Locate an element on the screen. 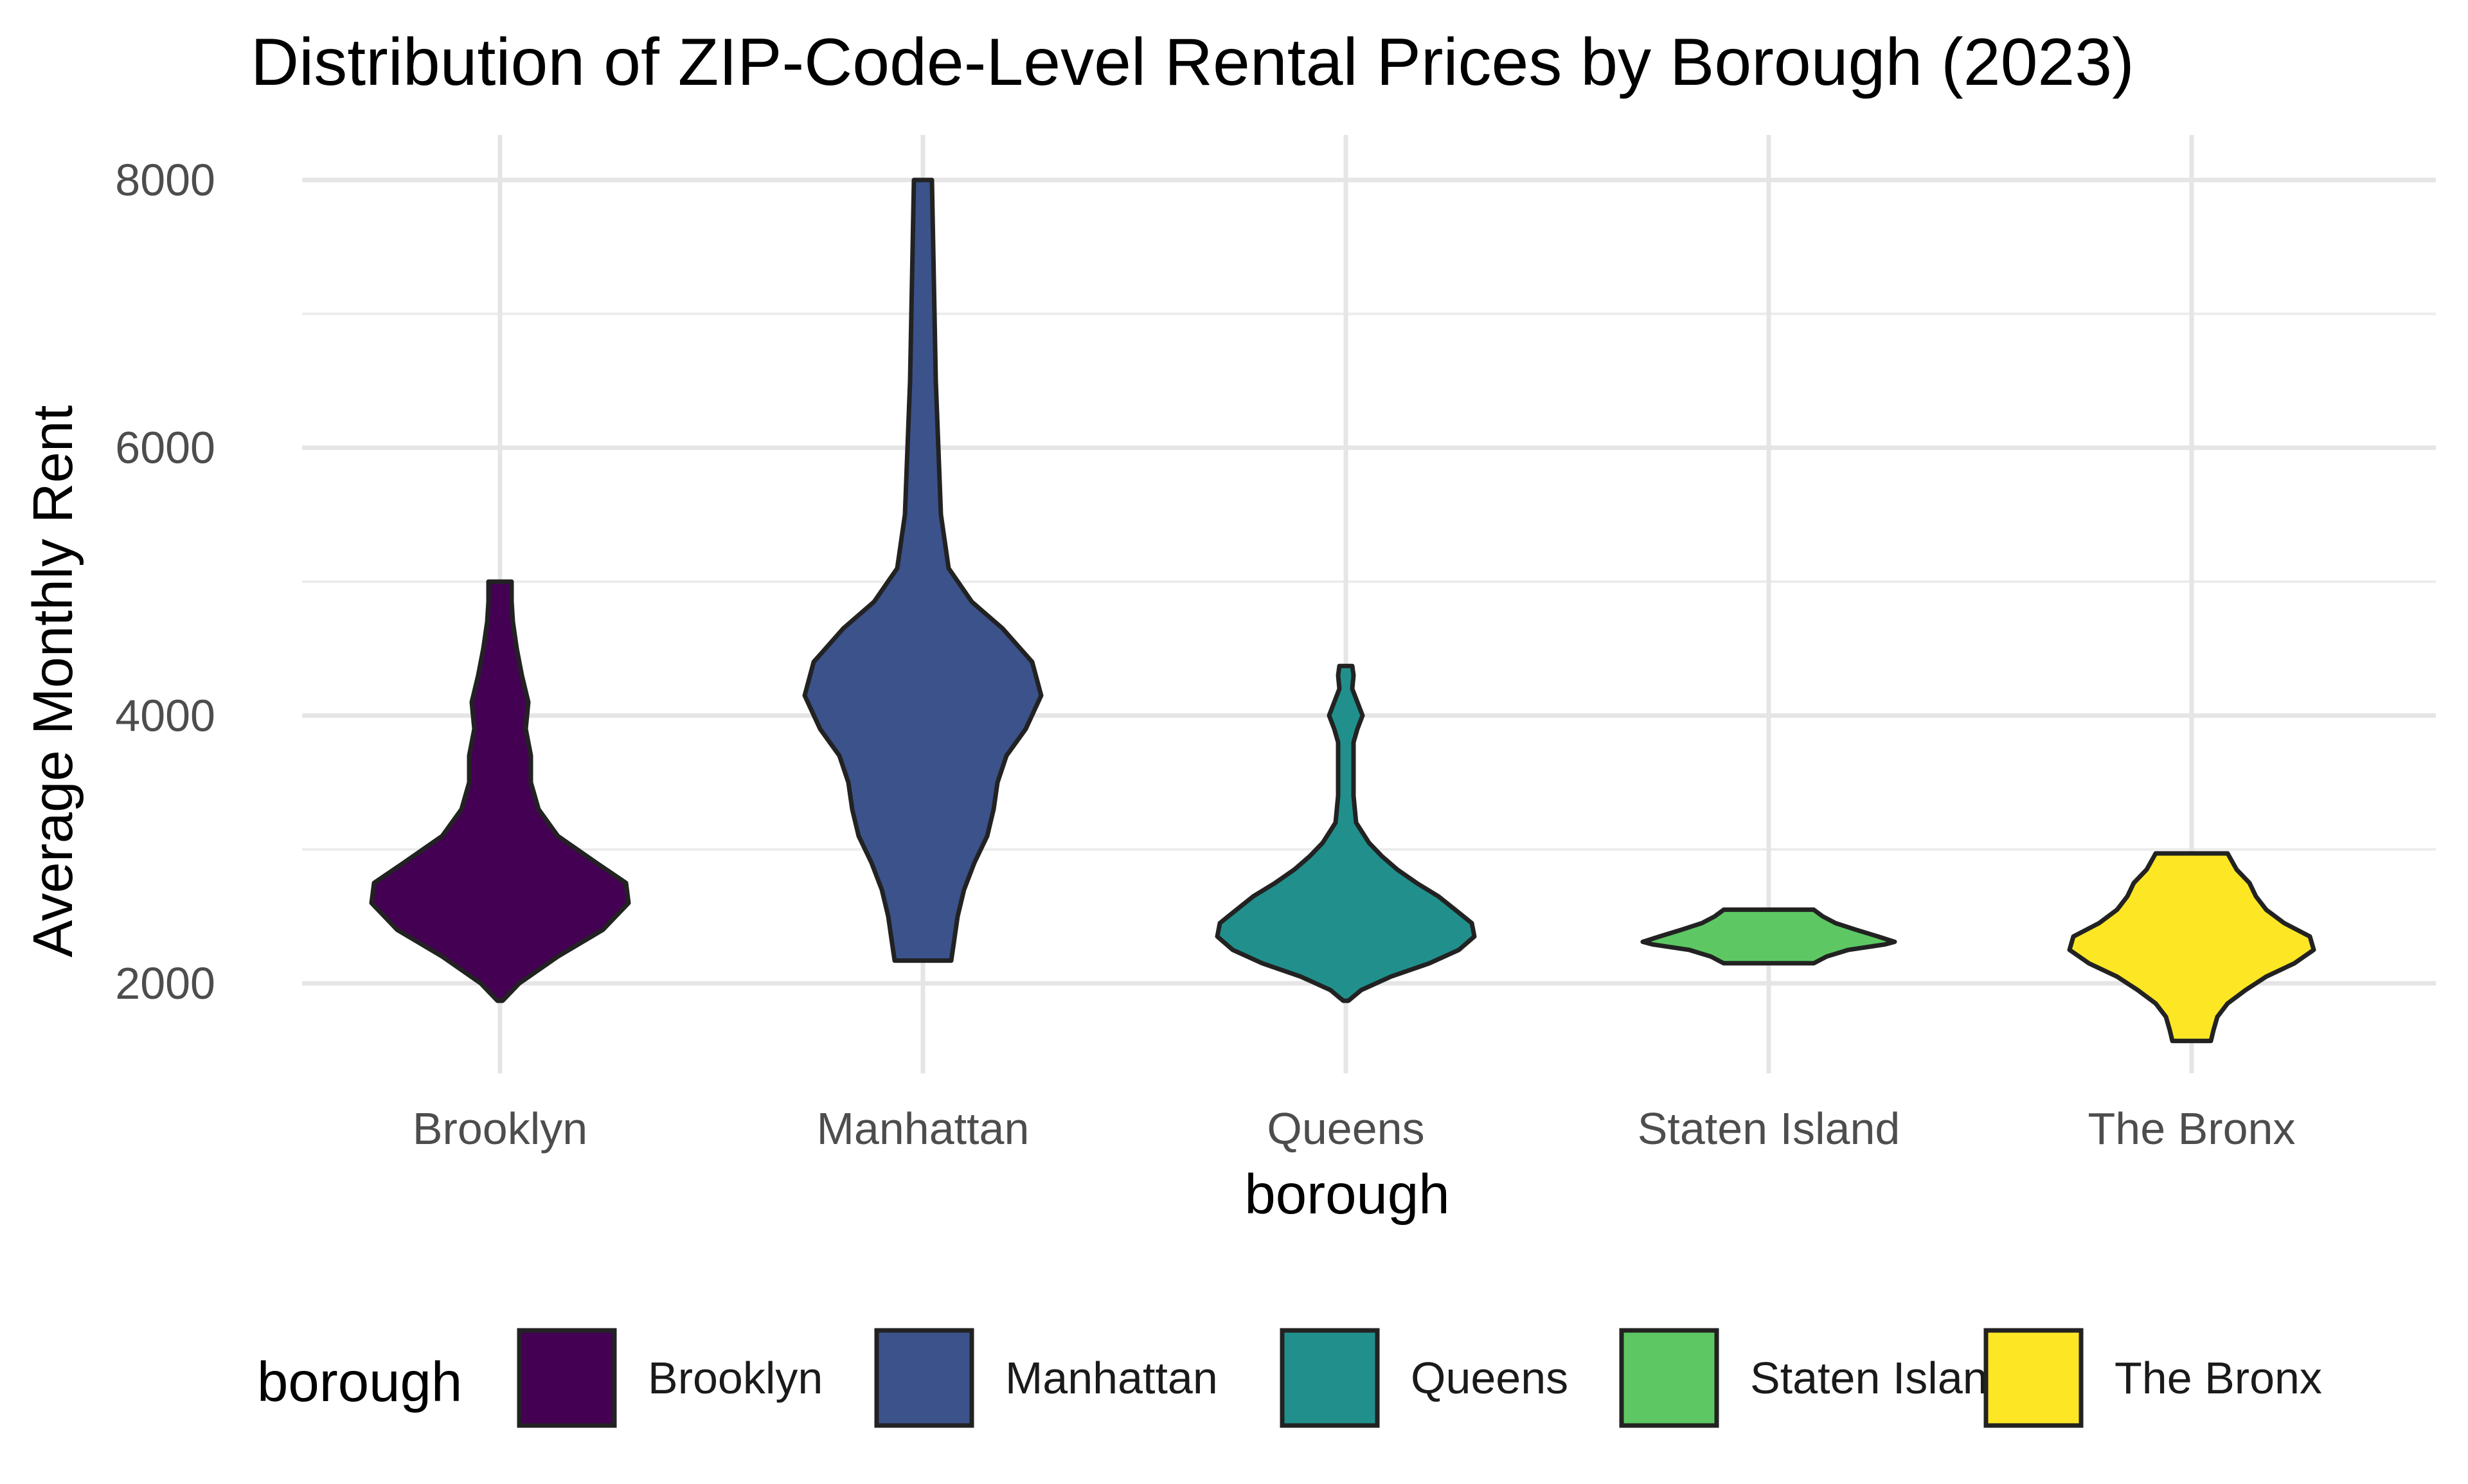 This screenshot has height=1484, width=2468. violin-the-bronx is located at coordinates (2191, 947).